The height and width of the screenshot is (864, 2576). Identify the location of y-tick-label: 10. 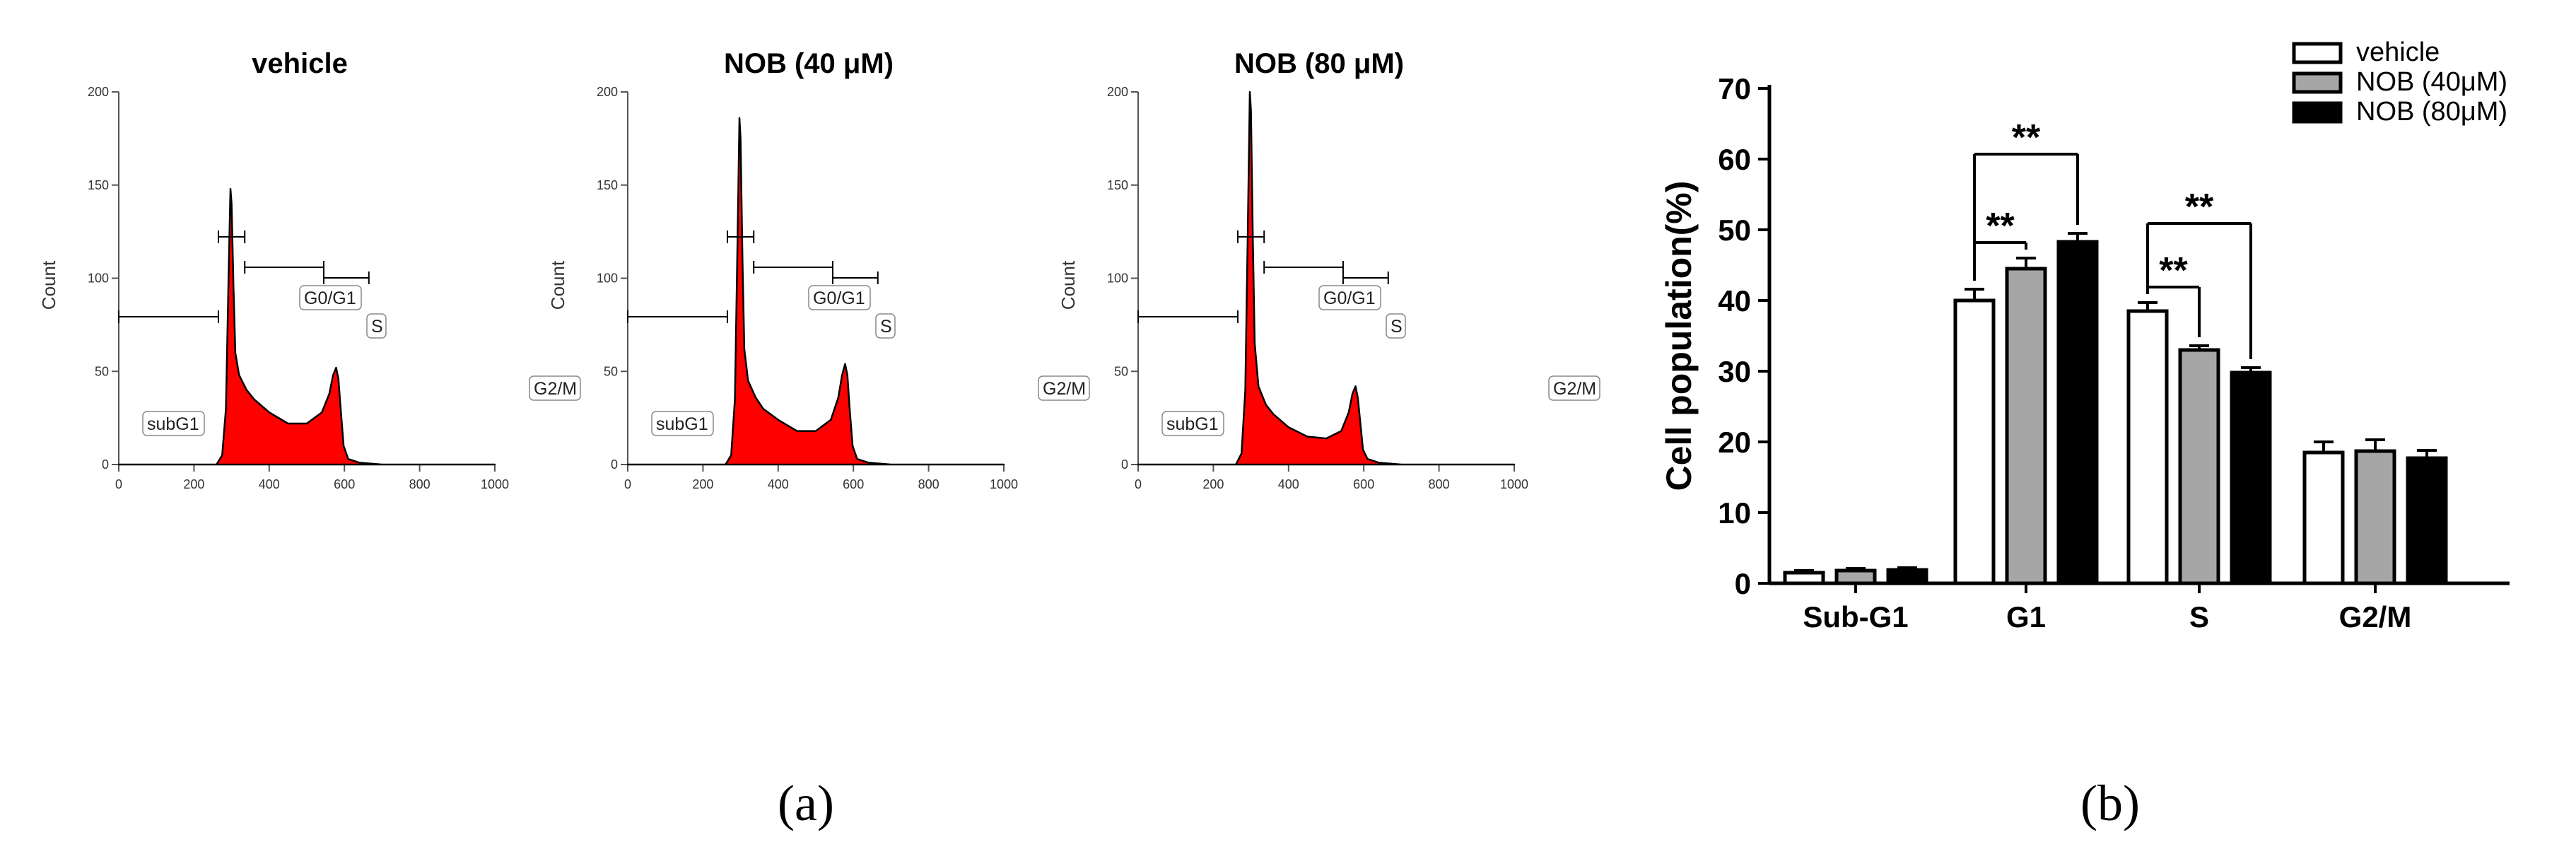
(1734, 513).